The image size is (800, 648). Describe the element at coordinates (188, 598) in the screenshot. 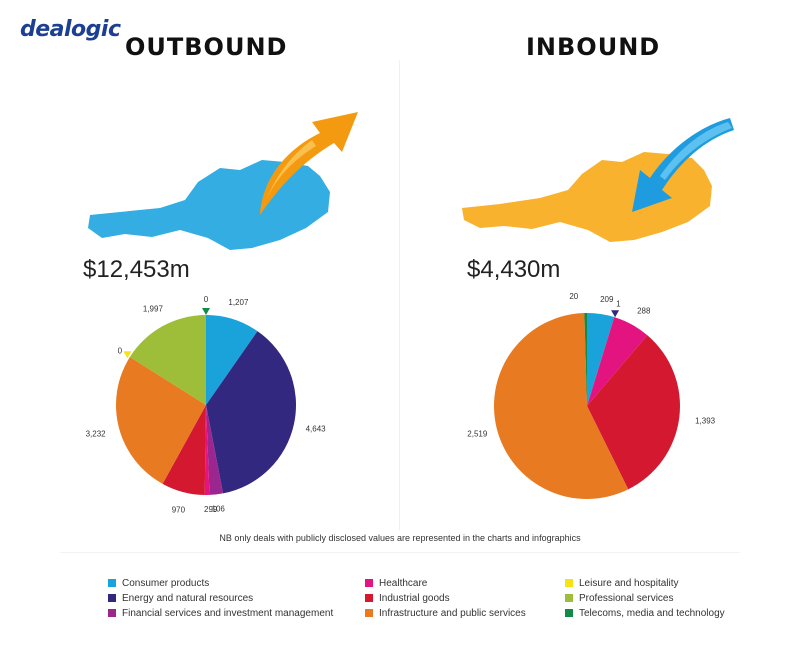

I see `legend-label: Energy and natural resources` at that location.